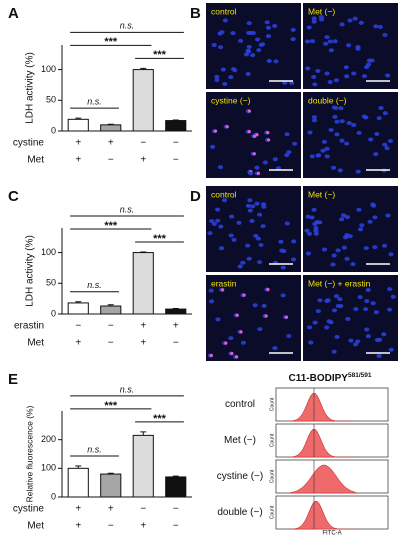 The image size is (404, 550). I want to click on condition-name: Met, so click(35, 526).